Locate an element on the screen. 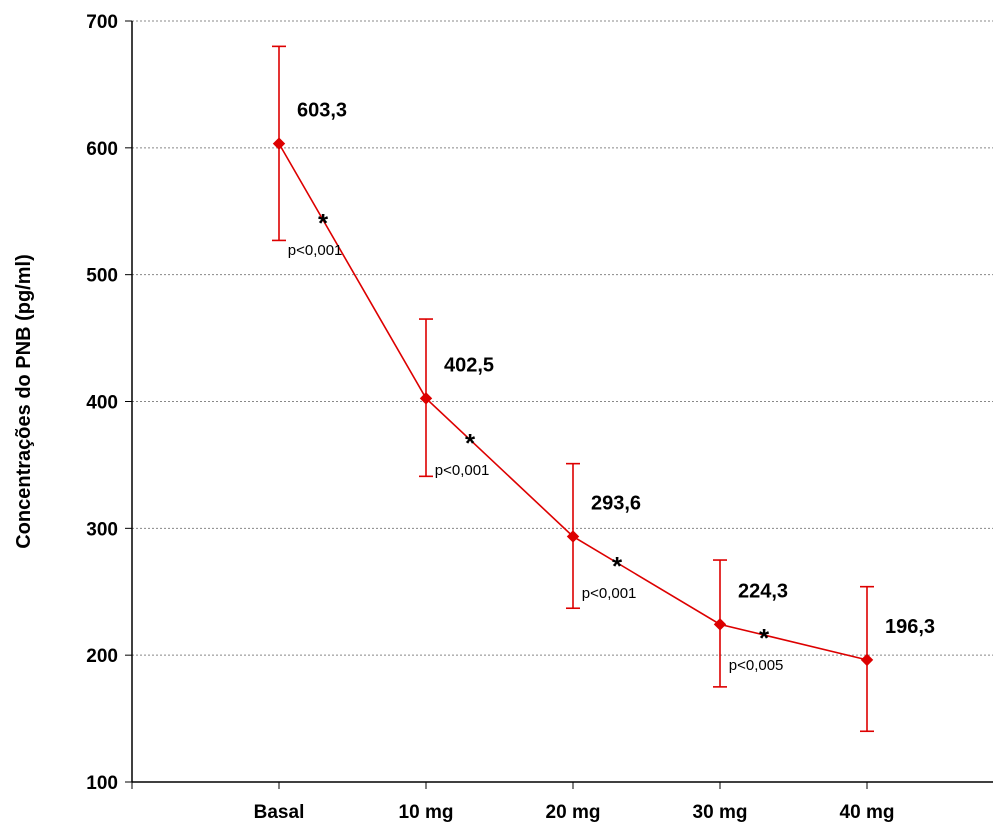 This screenshot has width=1003, height=823. y-tick-label: 600 is located at coordinates (102, 149).